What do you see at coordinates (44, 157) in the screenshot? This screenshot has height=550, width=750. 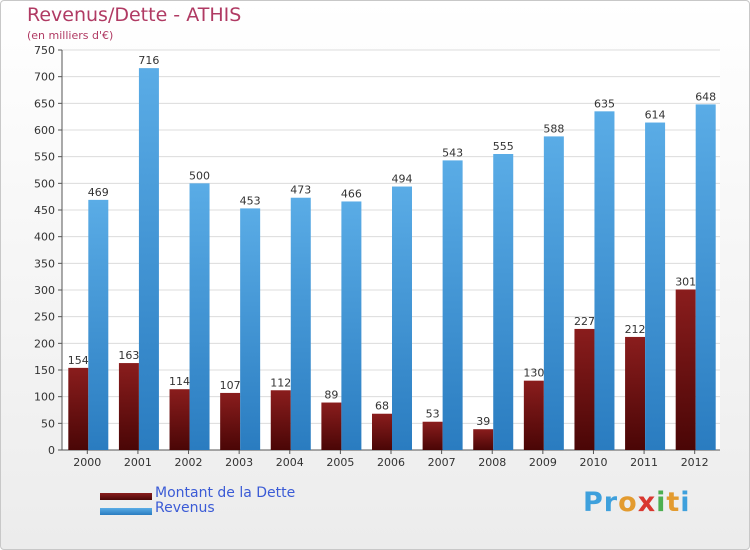 I see `y-tick-label: 550` at bounding box center [44, 157].